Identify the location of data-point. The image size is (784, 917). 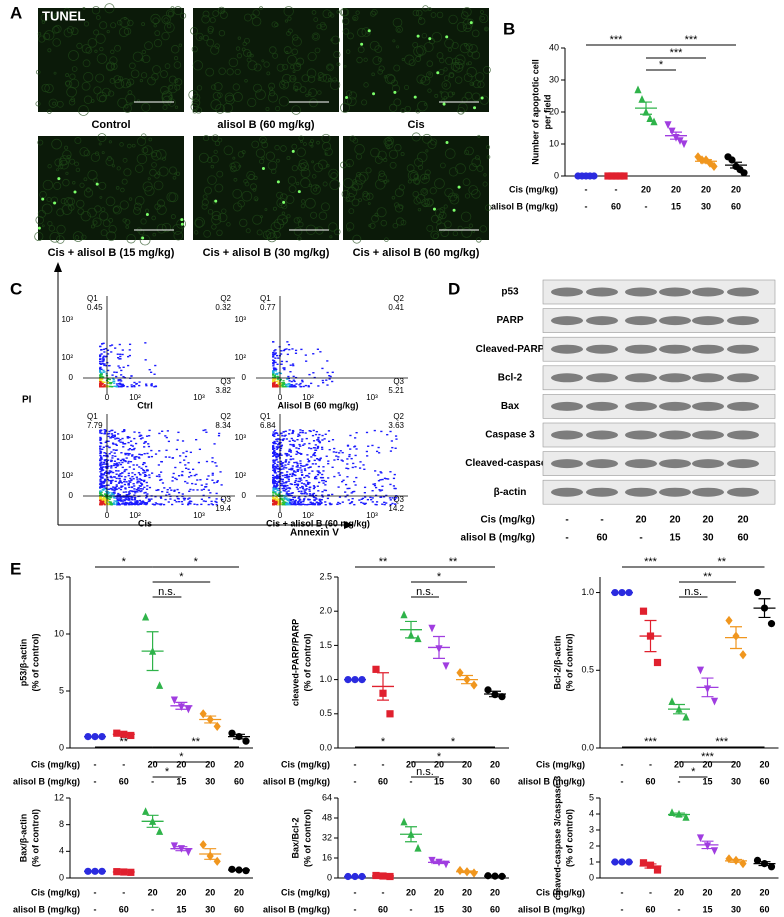
(246, 871).